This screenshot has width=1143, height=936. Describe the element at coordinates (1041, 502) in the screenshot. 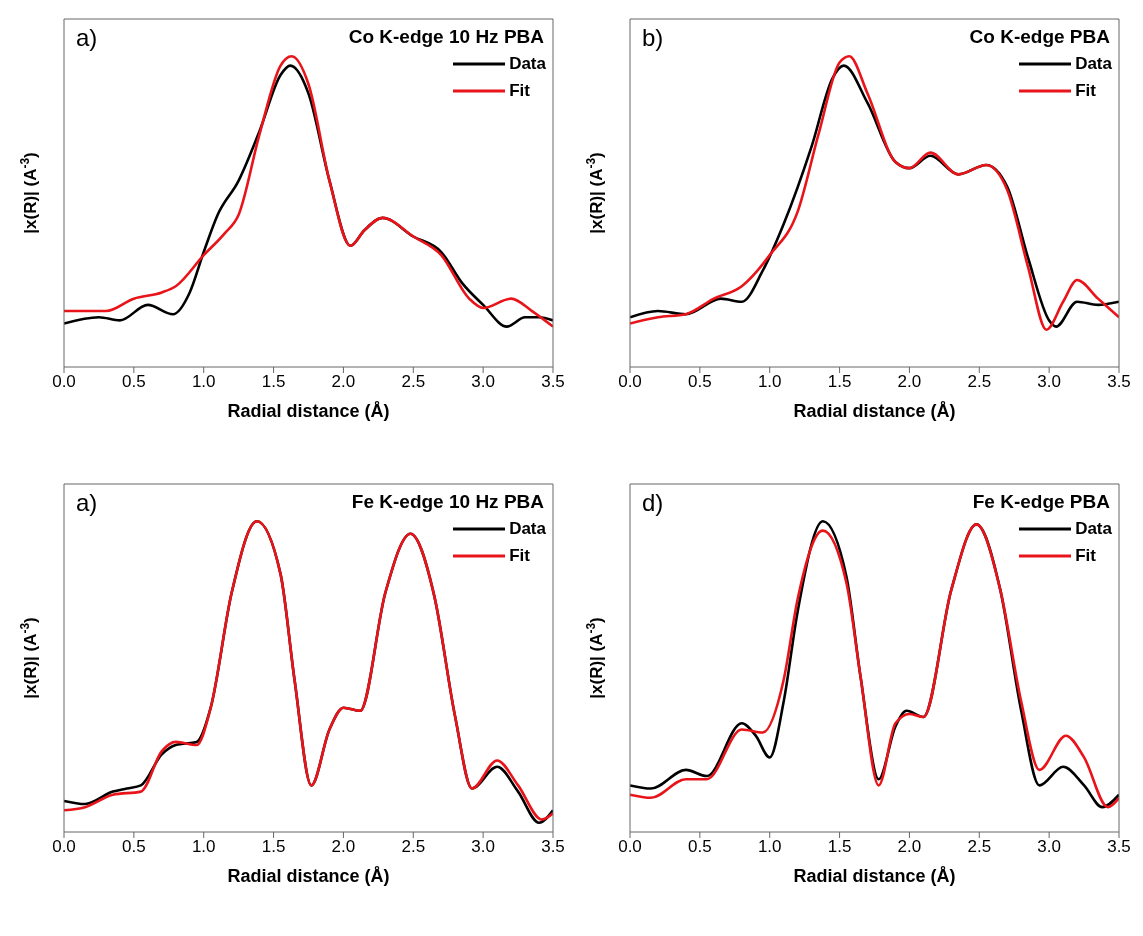

I see `chart-title: Fe K-edge PBA` at that location.